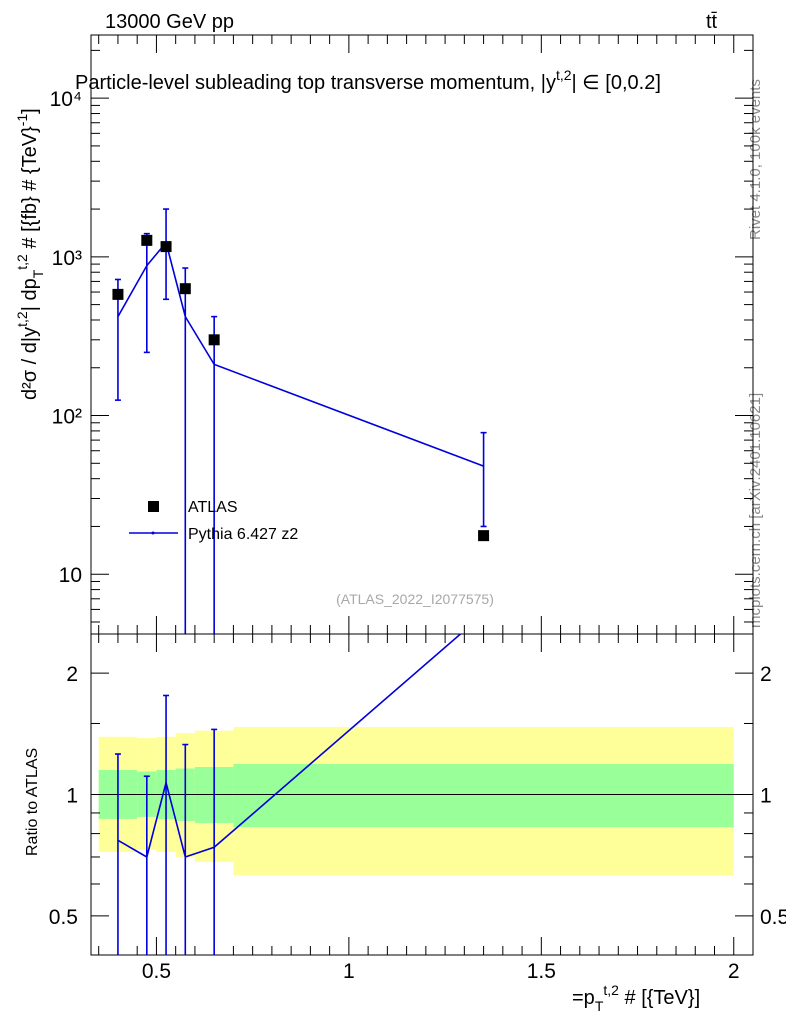 This screenshot has height=1024, width=786. I want to click on x-tick-label: 1, so click(349, 971).